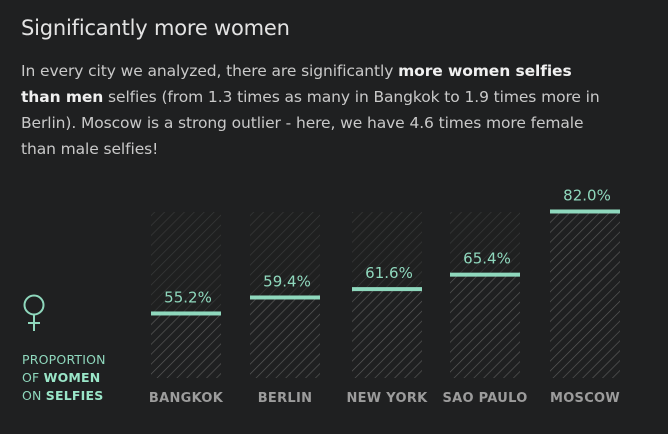 This screenshot has width=668, height=434. What do you see at coordinates (389, 273) in the screenshot?
I see `bar-value-label: 61.6%` at bounding box center [389, 273].